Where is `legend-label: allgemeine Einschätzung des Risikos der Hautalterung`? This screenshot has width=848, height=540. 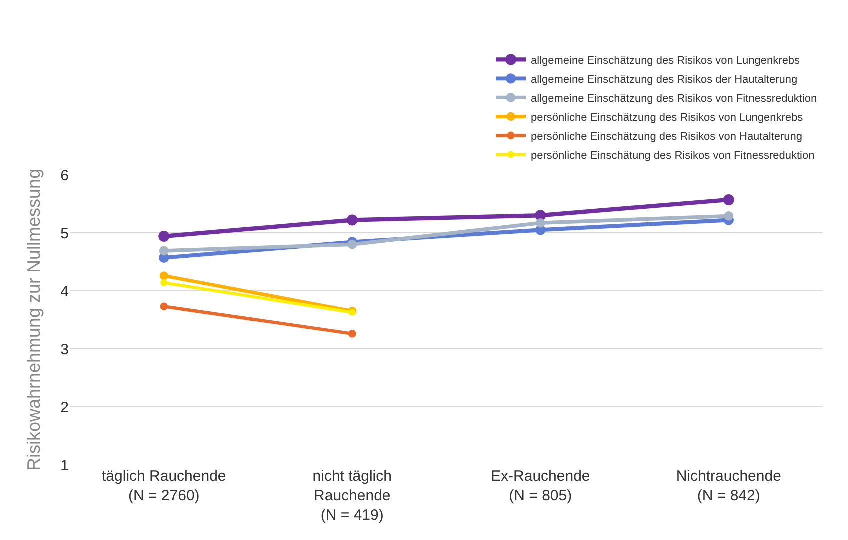 legend-label: allgemeine Einschätzung des Risikos der Hautalterung is located at coordinates (664, 80).